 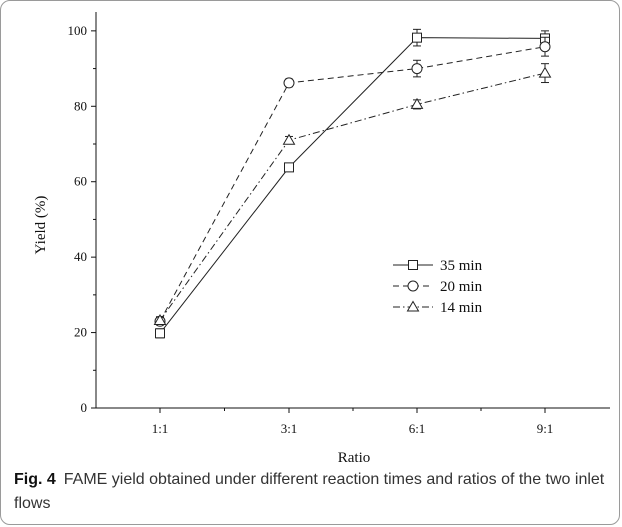 I want to click on x-axis-label: Ratio, so click(x=354, y=457).